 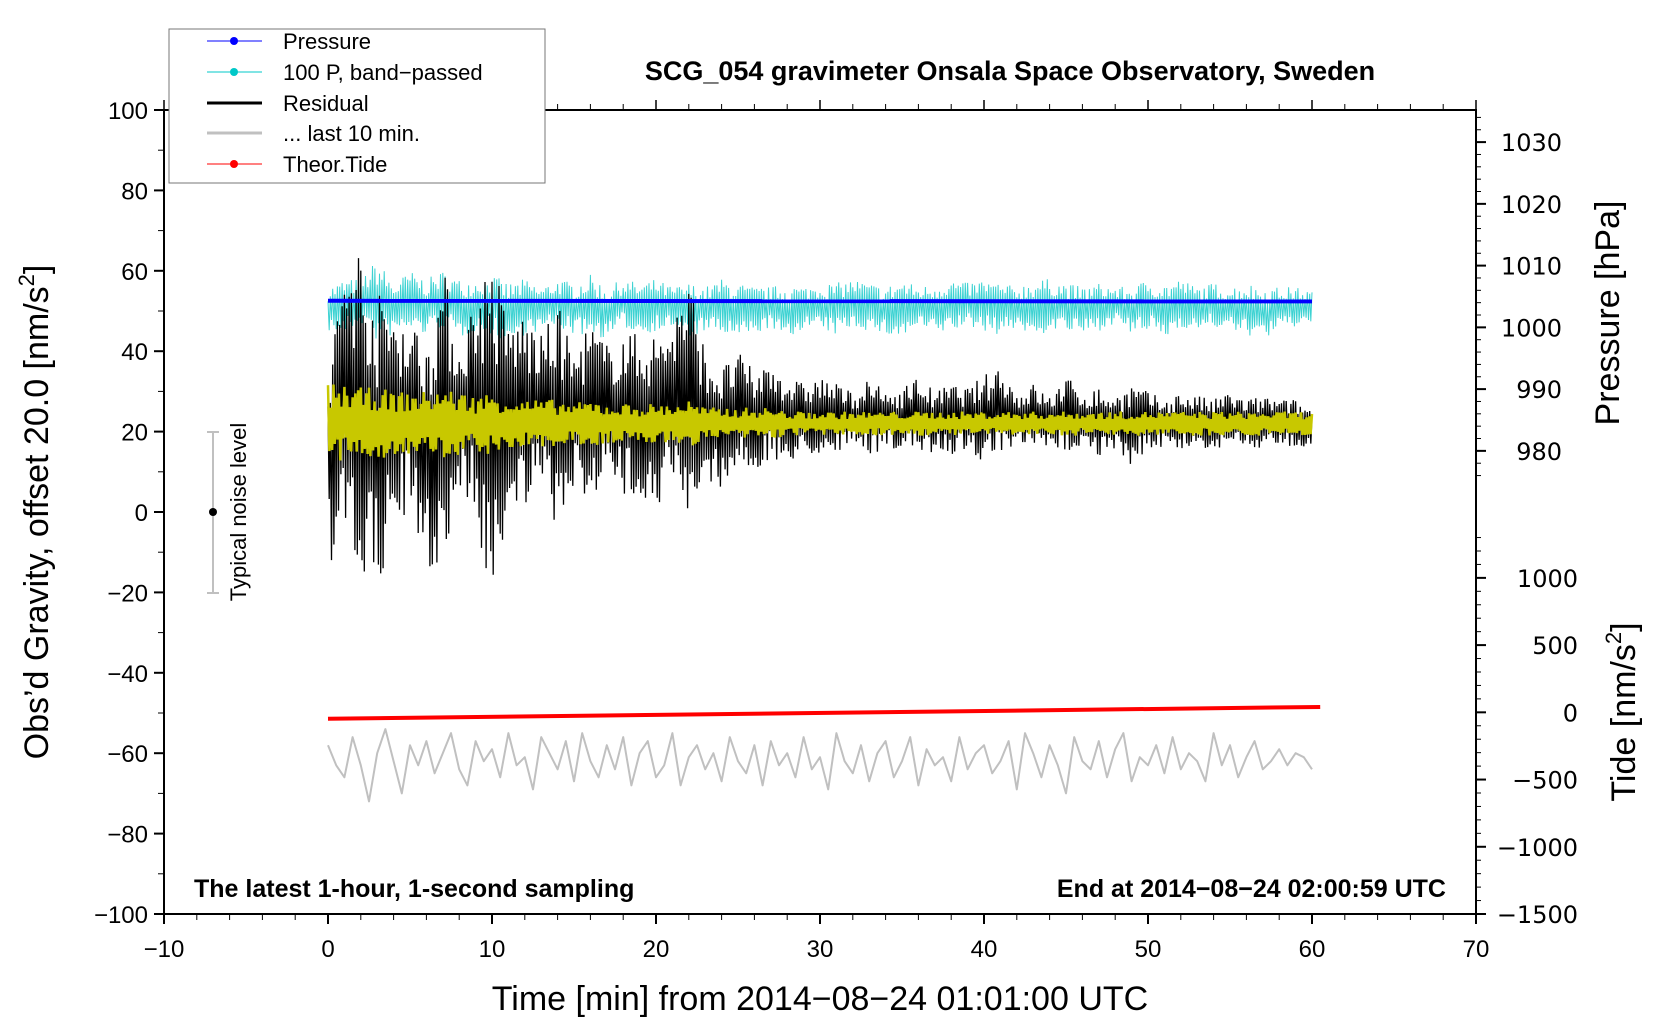 What do you see at coordinates (351, 133) in the screenshot?
I see `legend-label: ... last 10 min.` at bounding box center [351, 133].